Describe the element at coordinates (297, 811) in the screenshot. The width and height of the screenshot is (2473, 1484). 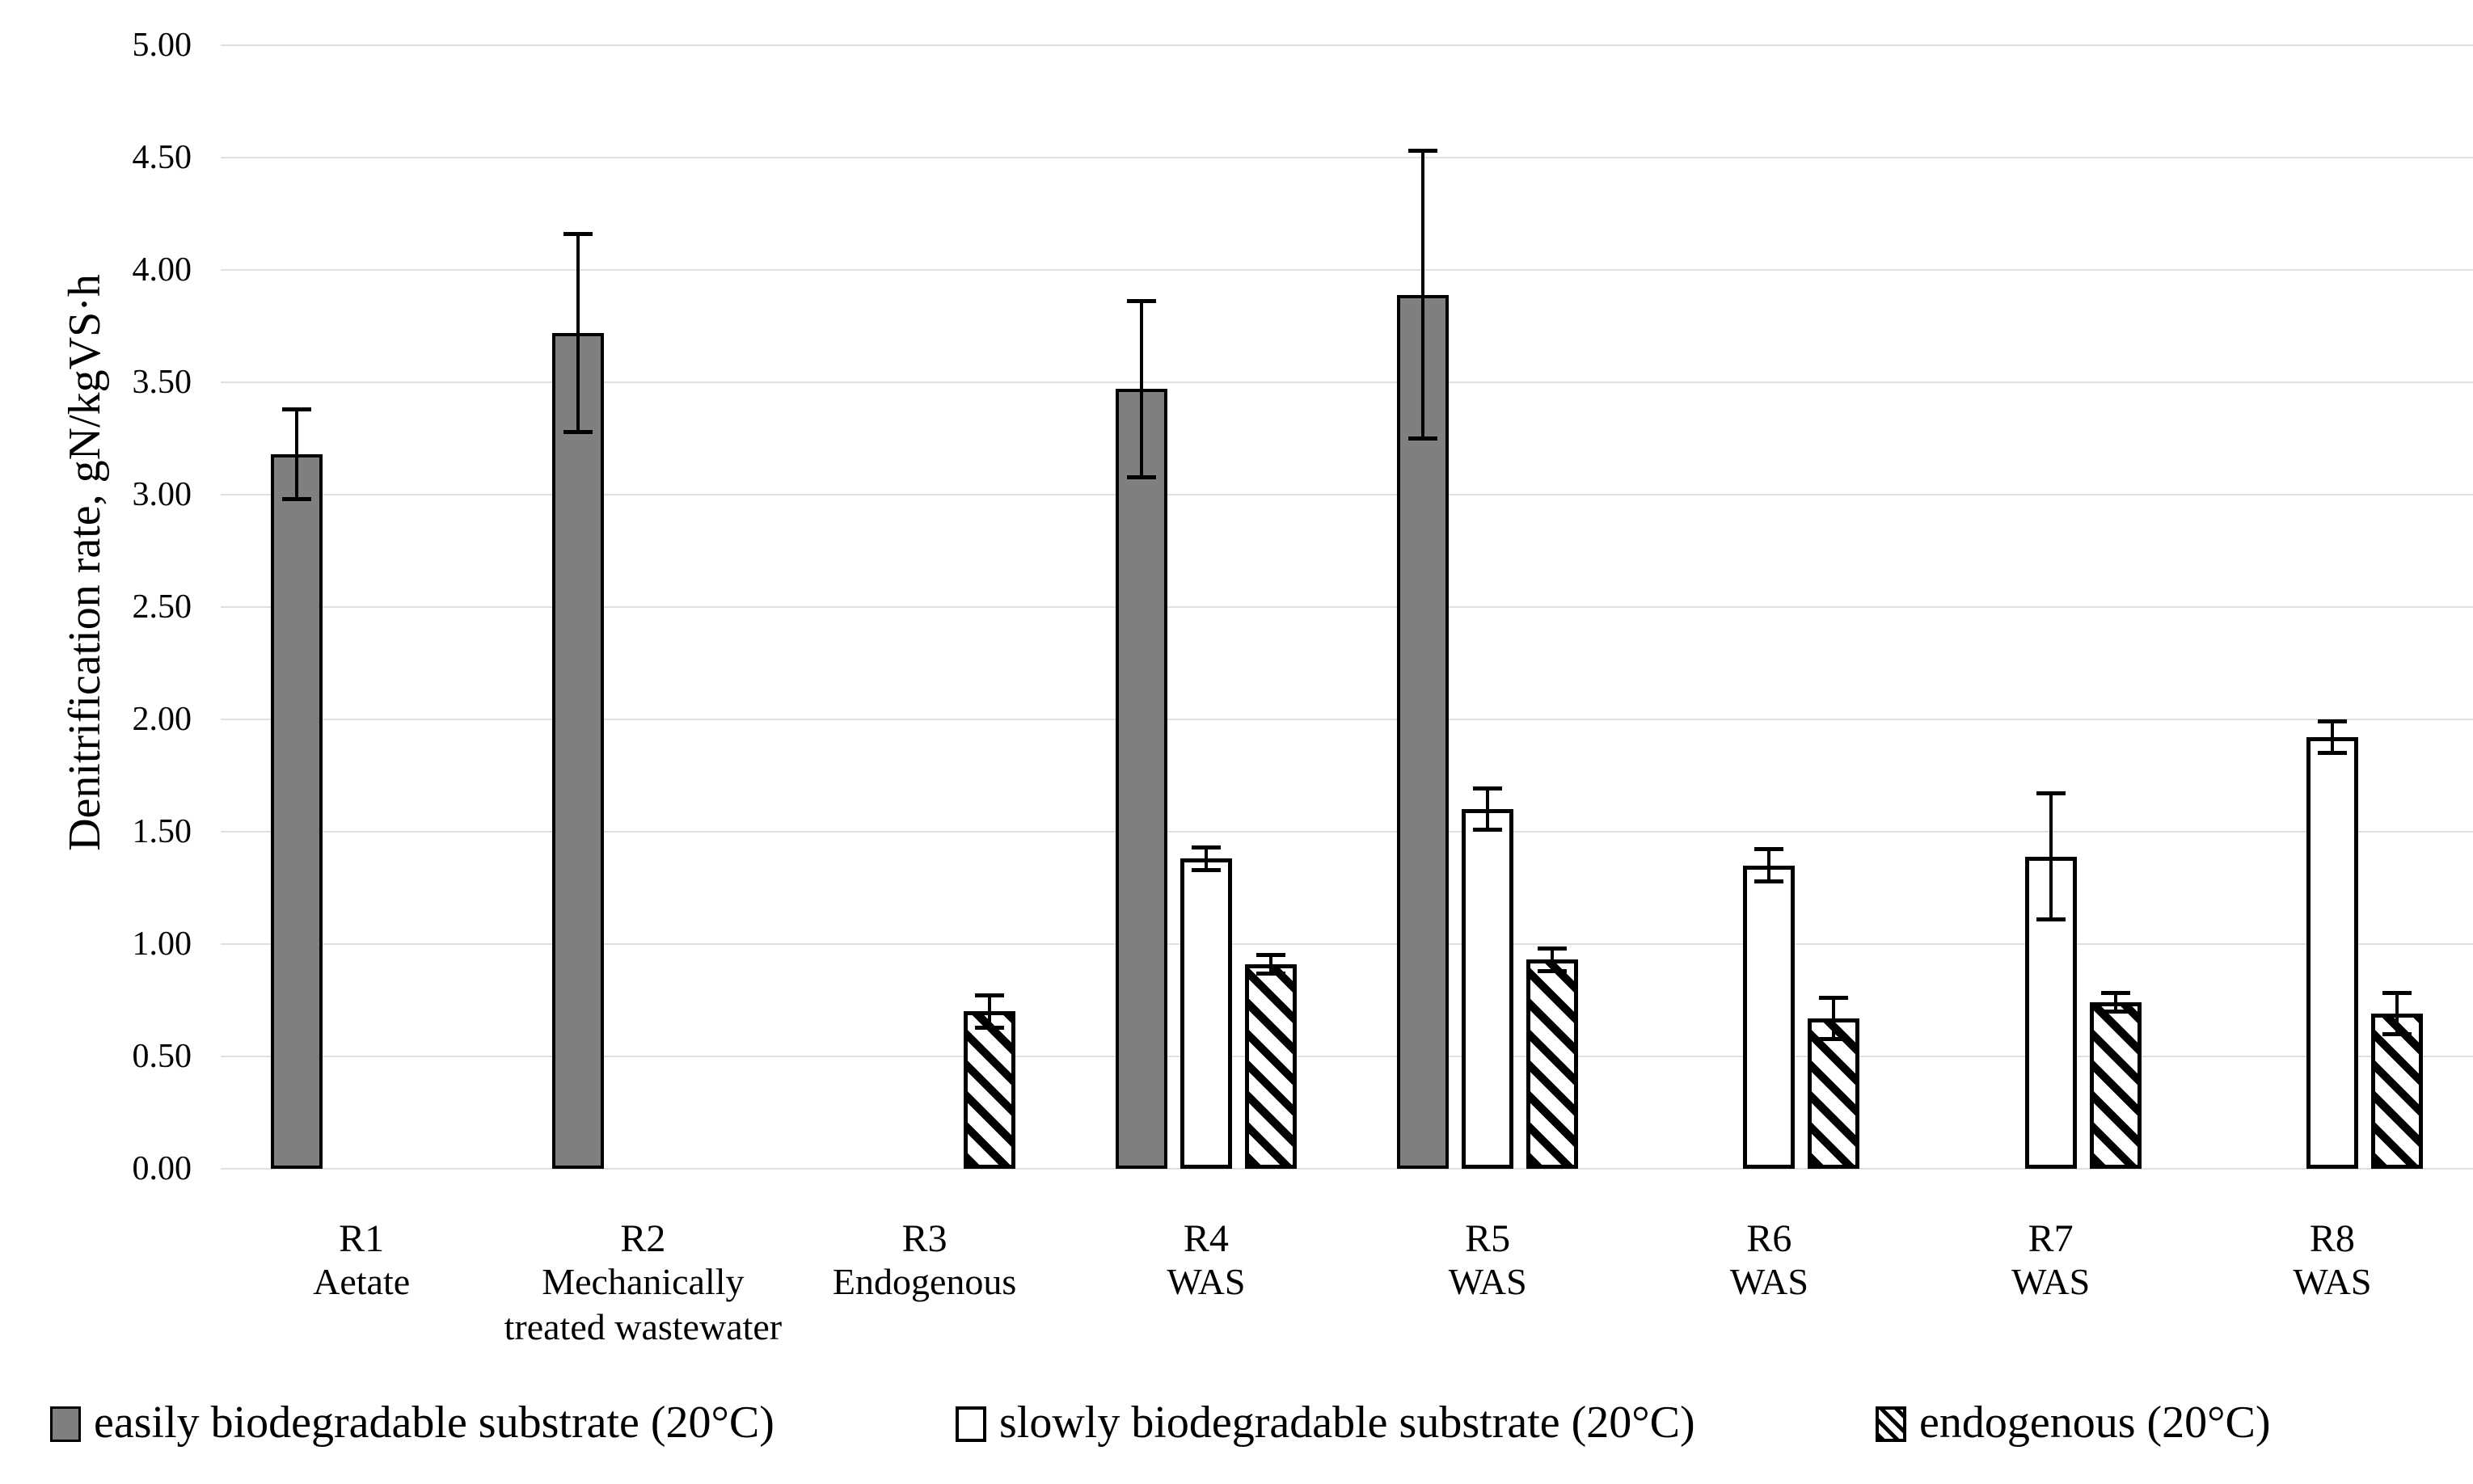
I see `bar-r1-solid` at that location.